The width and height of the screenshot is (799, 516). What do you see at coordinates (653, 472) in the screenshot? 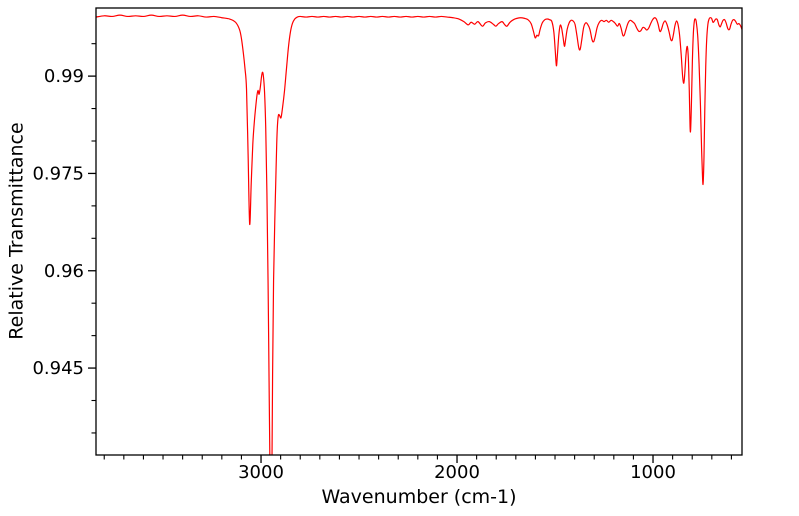
I see `x-tick-label: 1000` at bounding box center [653, 472].